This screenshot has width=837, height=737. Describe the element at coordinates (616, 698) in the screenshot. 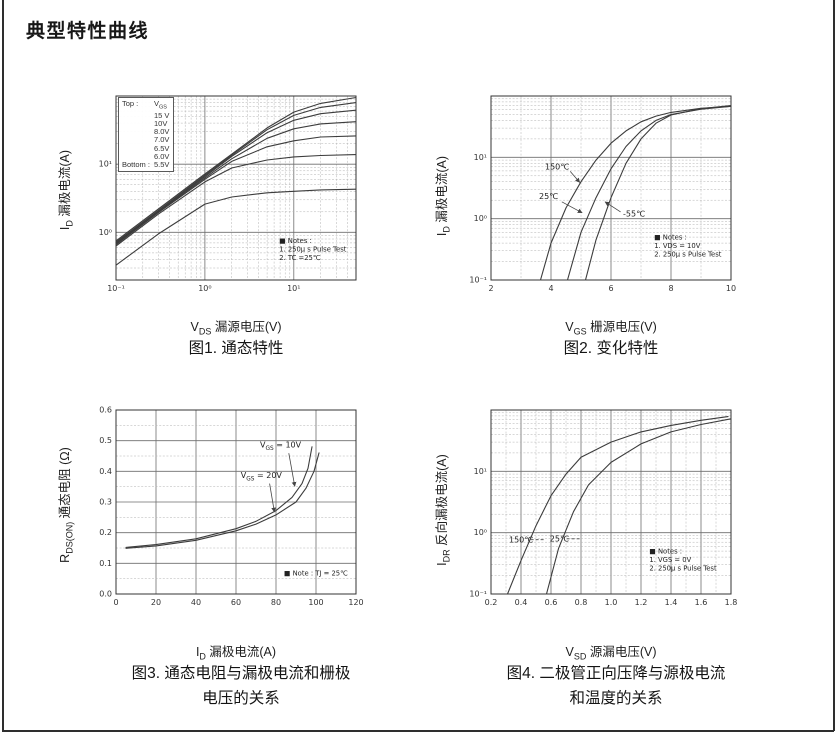

I see `fig4-caption-line2: 和温度的关系` at that location.